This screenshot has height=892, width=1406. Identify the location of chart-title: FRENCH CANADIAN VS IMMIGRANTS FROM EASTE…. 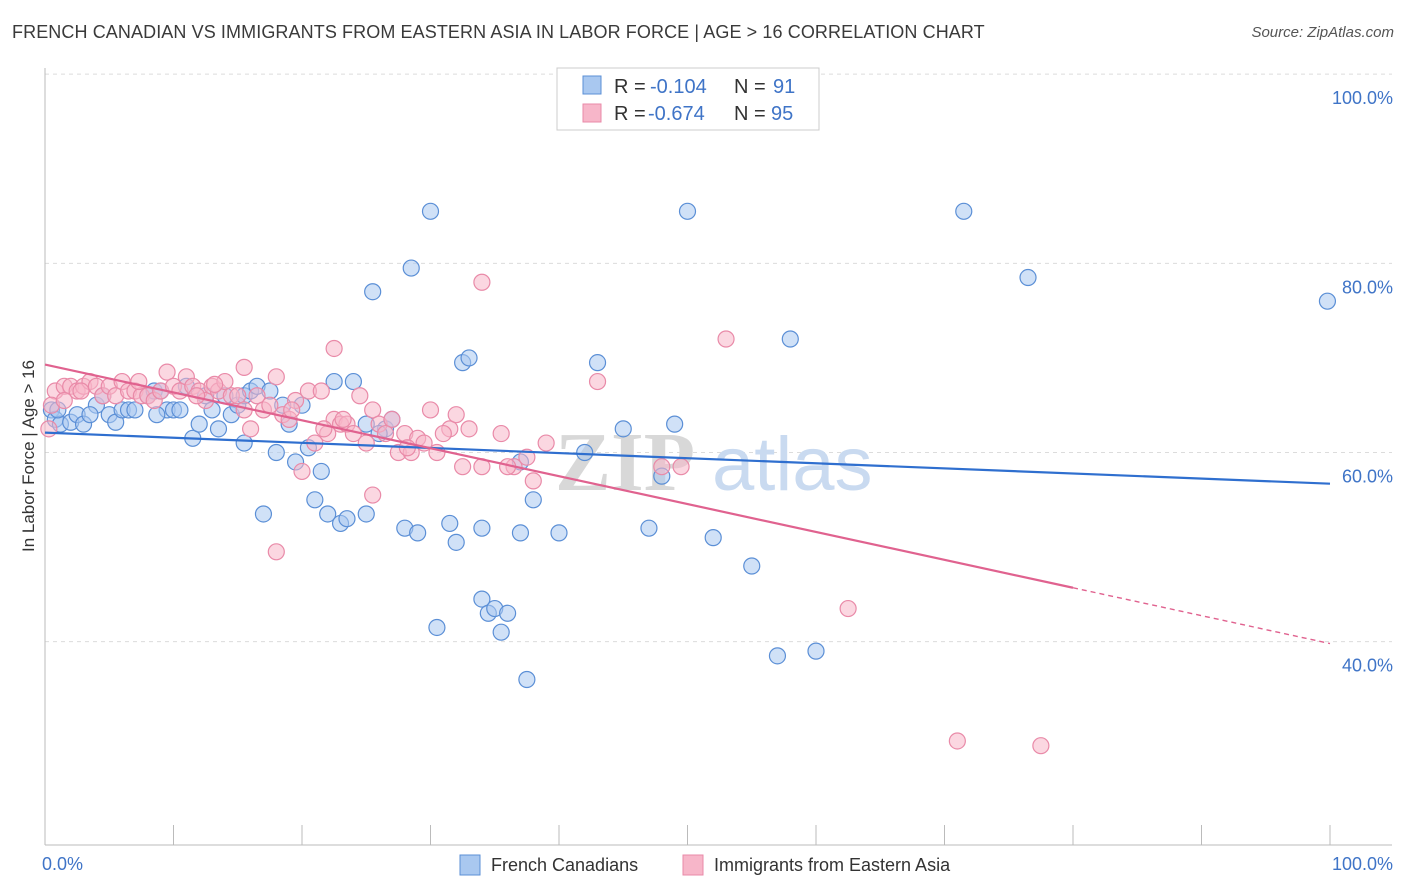
(498, 32).